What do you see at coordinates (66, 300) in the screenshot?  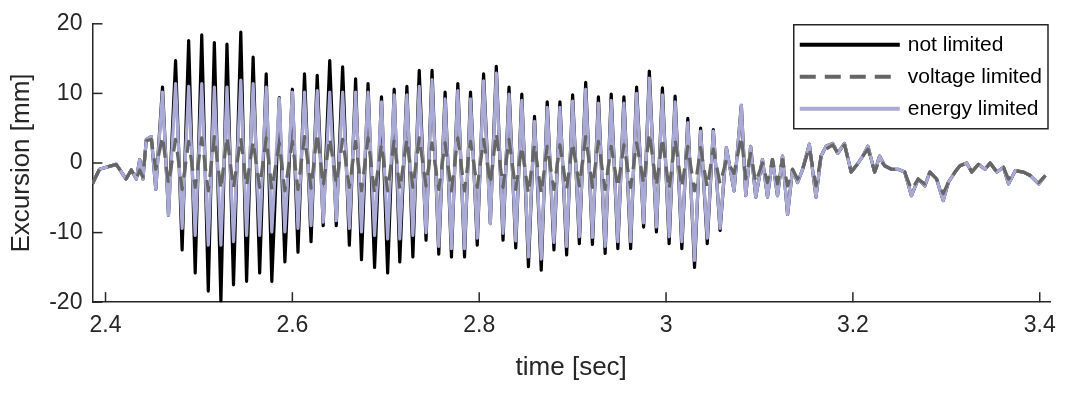 I see `y-tick-label: -20` at bounding box center [66, 300].